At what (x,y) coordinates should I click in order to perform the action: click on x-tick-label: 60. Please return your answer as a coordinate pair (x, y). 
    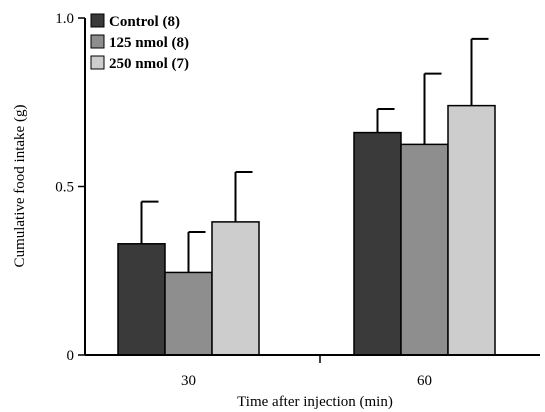
    Looking at the image, I should click on (424, 381).